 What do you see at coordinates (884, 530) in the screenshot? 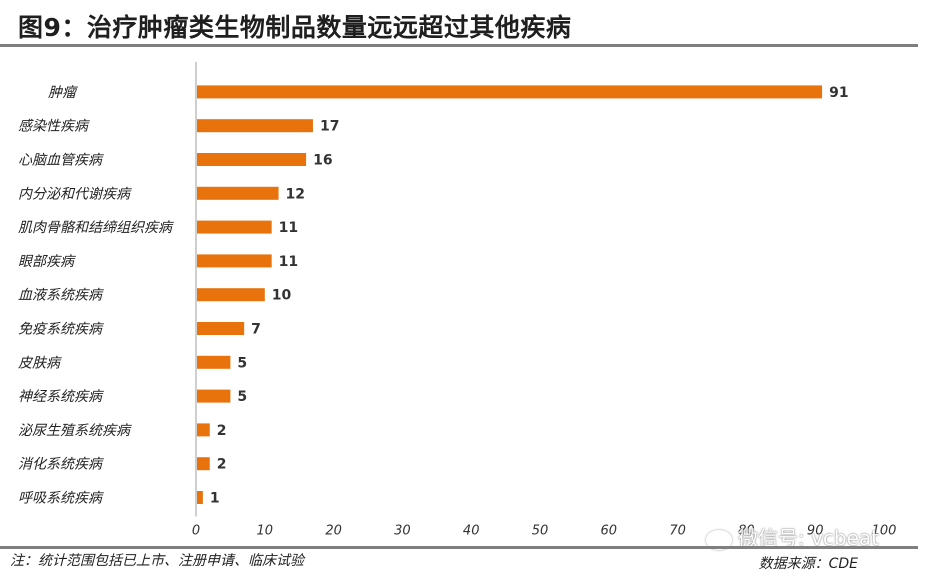
I see `x-tick-label: 100` at bounding box center [884, 530].